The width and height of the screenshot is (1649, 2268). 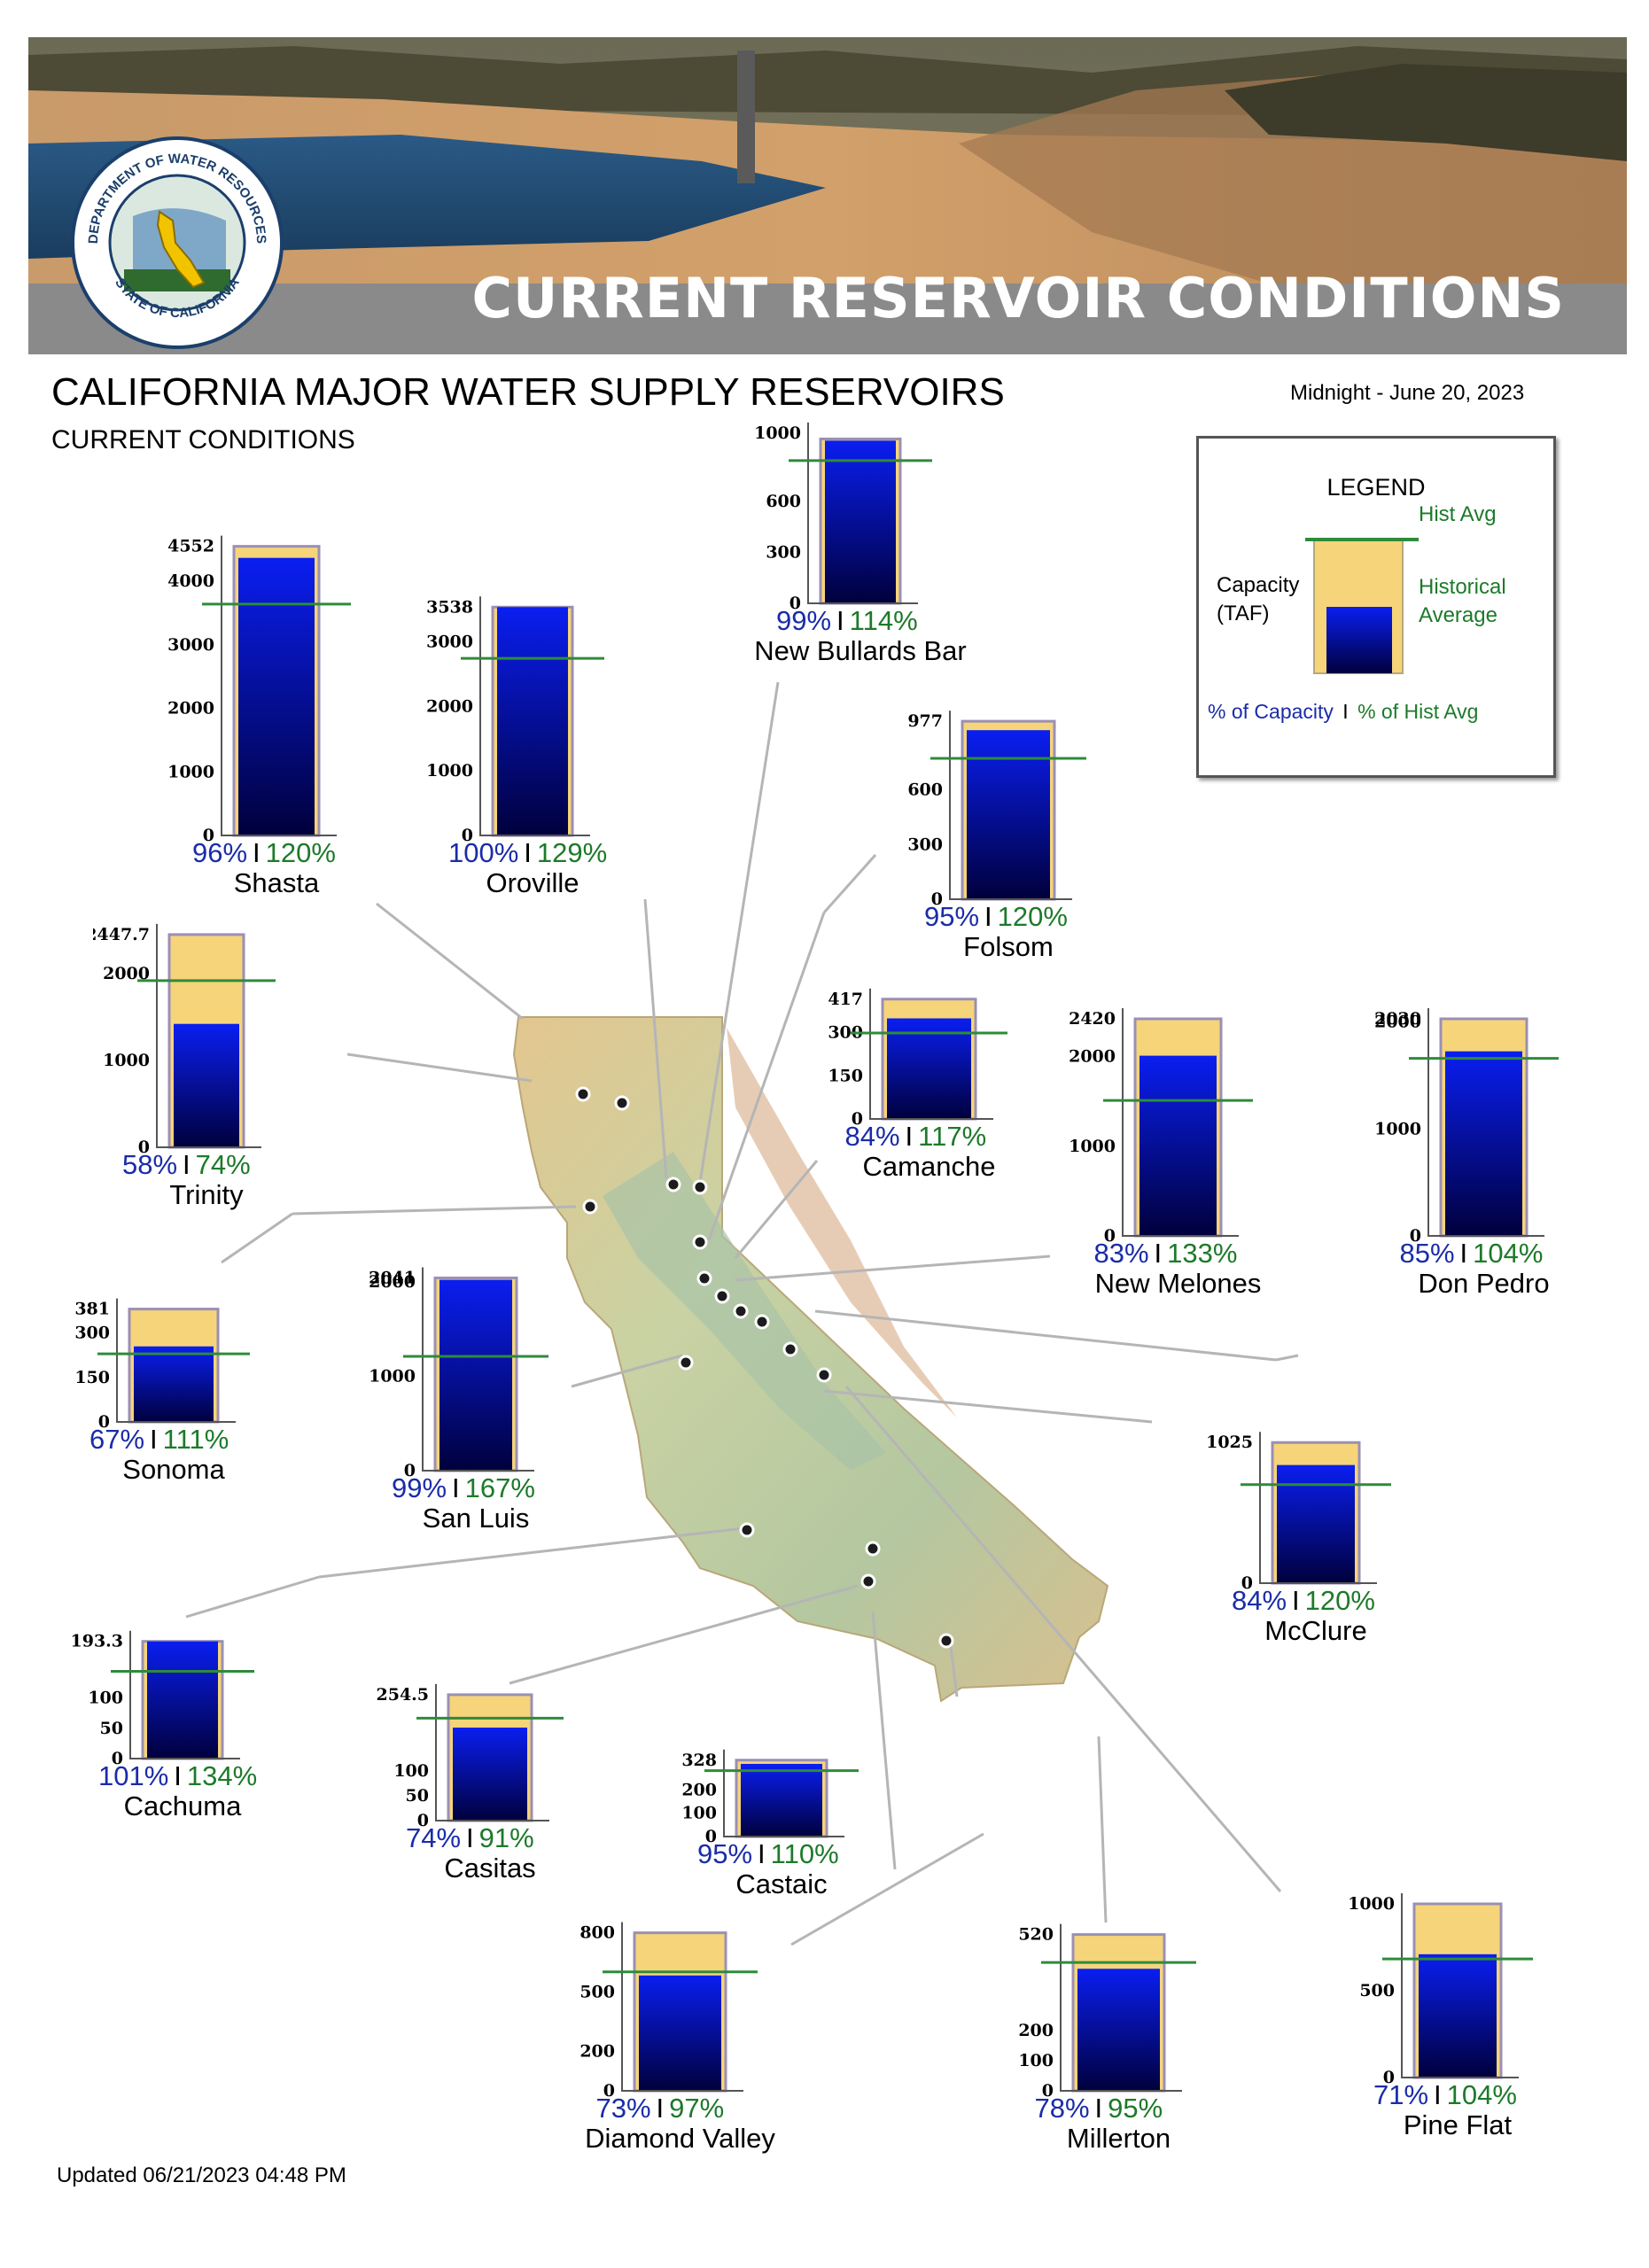 What do you see at coordinates (392, 1277) in the screenshot?
I see `tick-label: 2041` at bounding box center [392, 1277].